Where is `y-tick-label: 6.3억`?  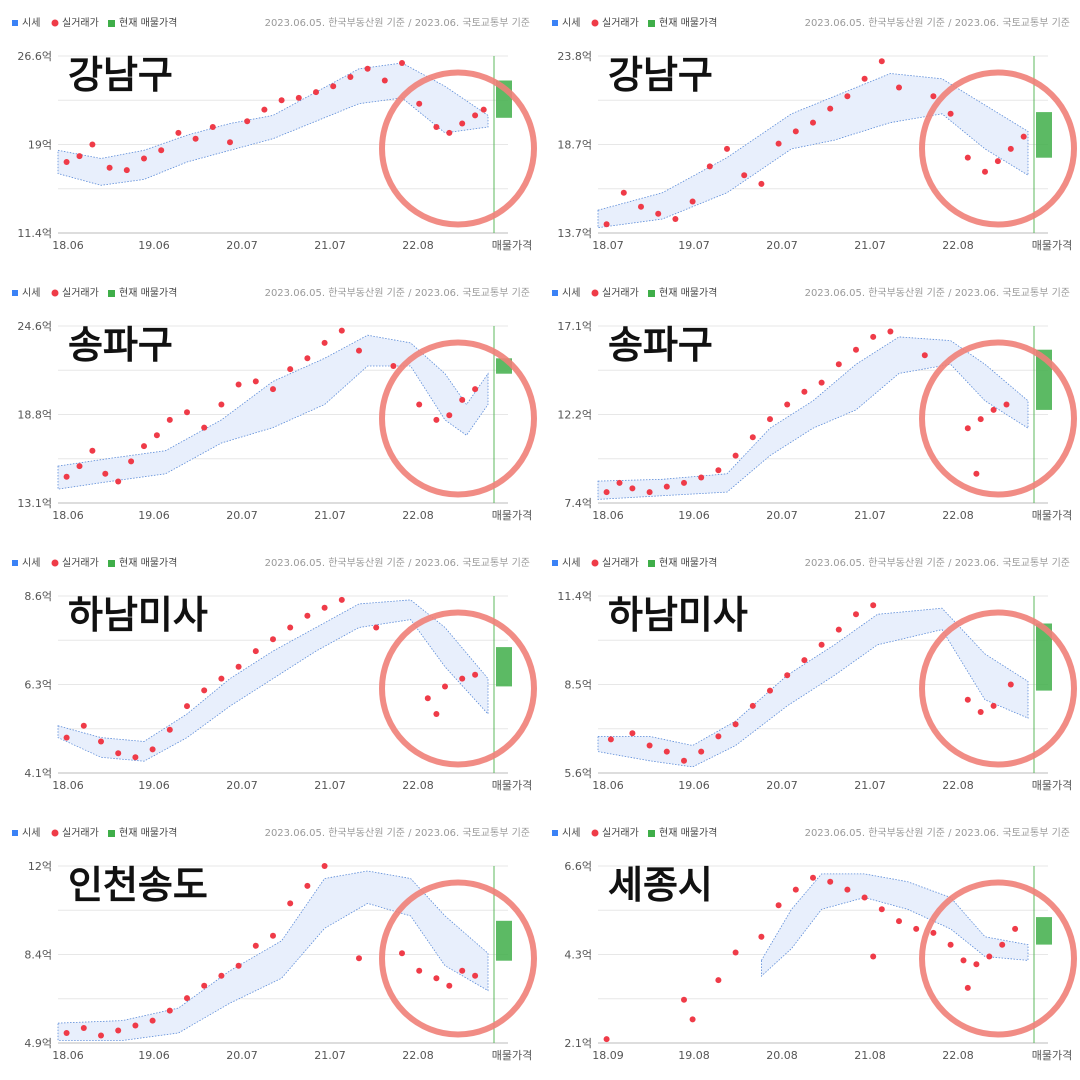
y-tick-label: 6.3억 is located at coordinates (38, 685).